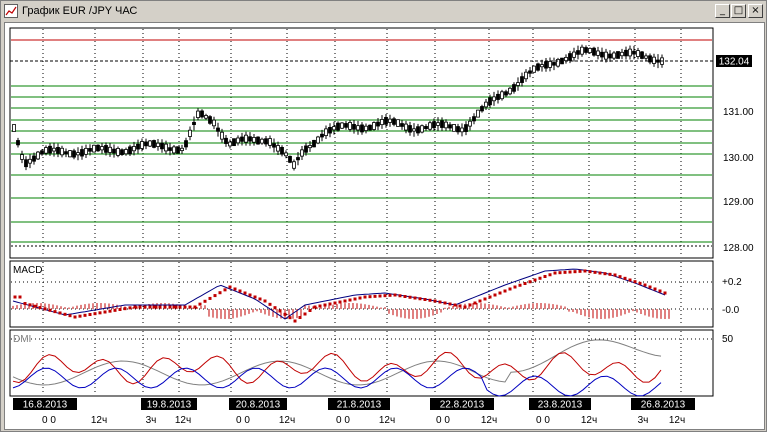 This screenshot has width=767, height=432. Describe the element at coordinates (663, 405) in the screenshot. I see `date-label: 26.8.2013` at that location.